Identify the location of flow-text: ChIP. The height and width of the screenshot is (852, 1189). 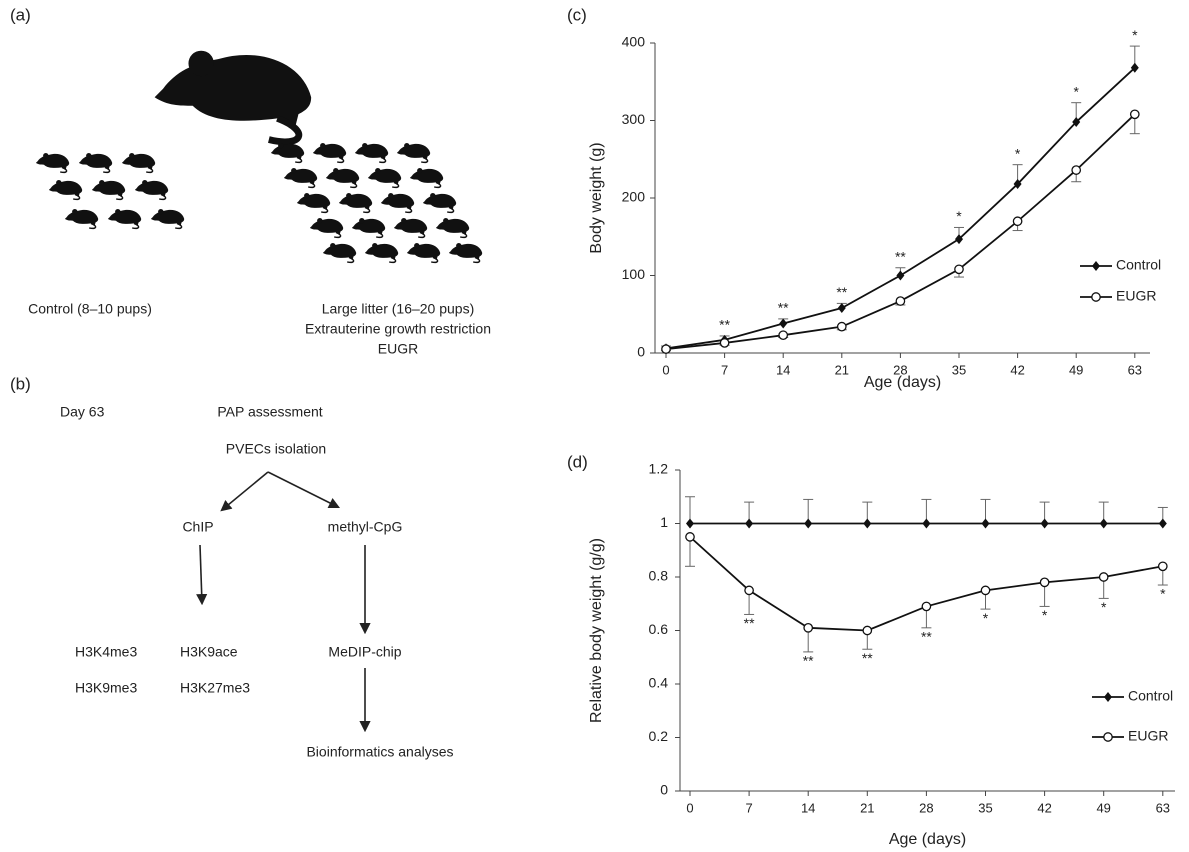
(197, 527).